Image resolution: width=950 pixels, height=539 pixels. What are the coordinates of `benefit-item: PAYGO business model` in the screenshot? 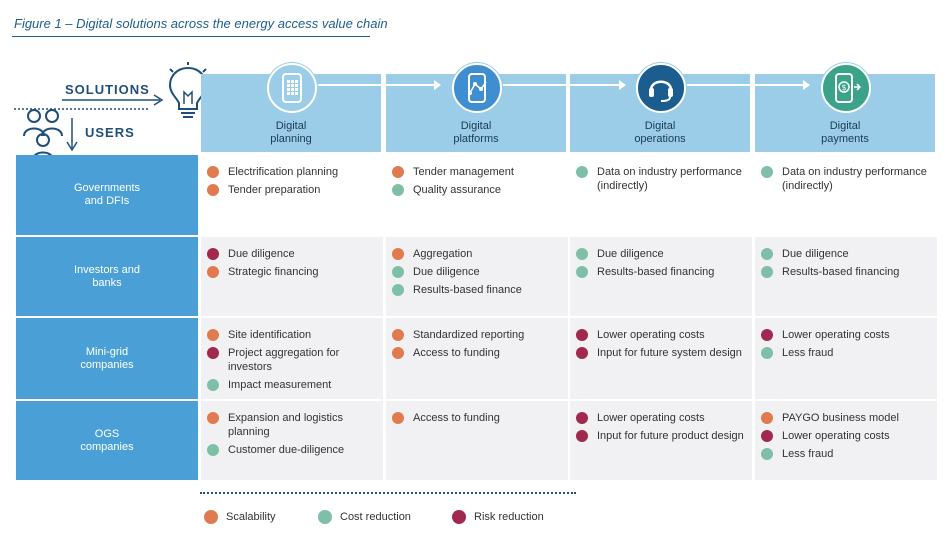 It's located at (846, 418).